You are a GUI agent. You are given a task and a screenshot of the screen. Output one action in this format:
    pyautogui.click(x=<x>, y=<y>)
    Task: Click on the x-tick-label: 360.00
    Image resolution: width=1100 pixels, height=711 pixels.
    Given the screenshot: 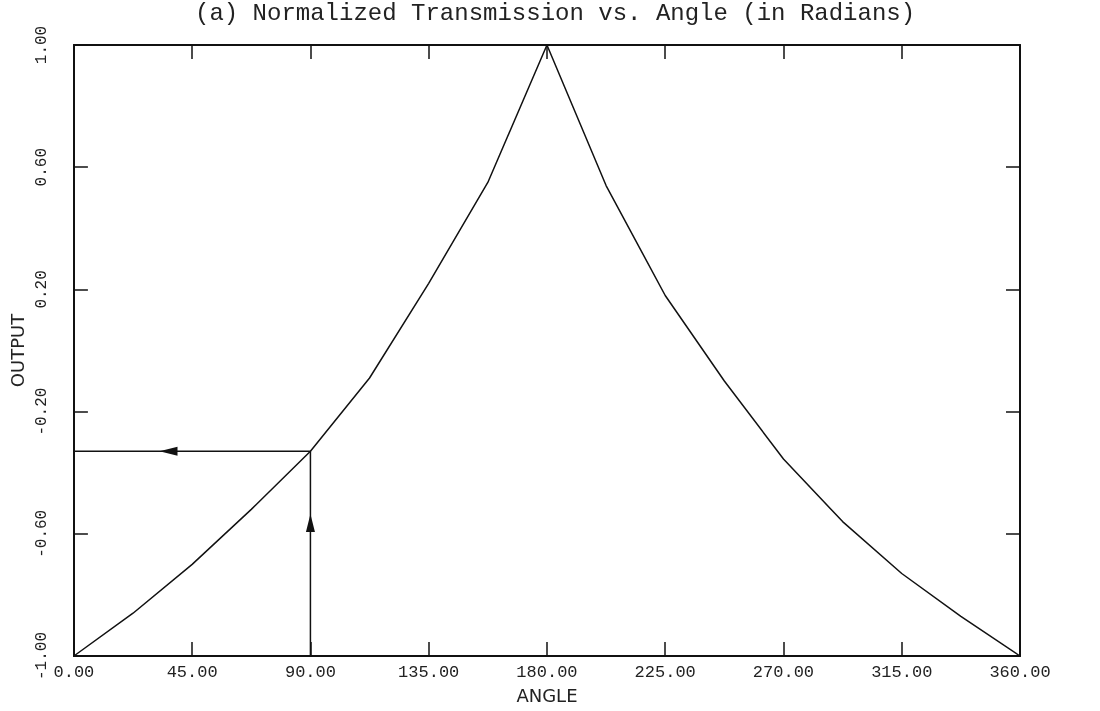 What is the action you would take?
    pyautogui.click(x=1020, y=672)
    